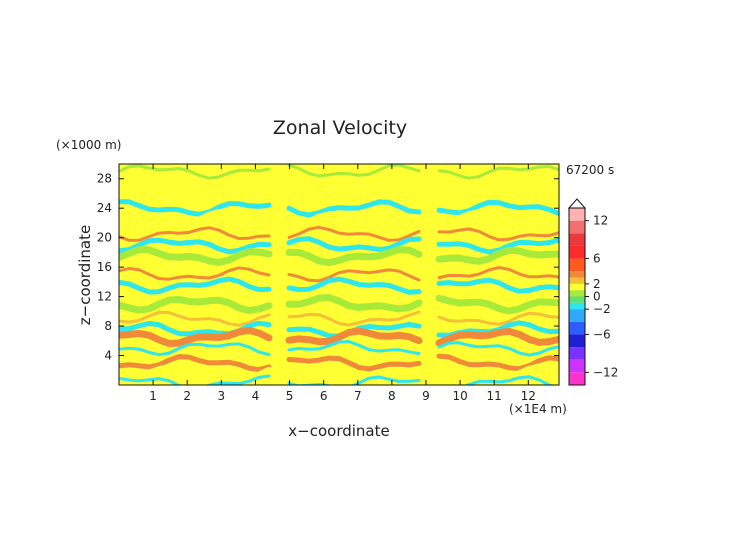 This screenshot has width=752, height=536. What do you see at coordinates (222, 396) in the screenshot?
I see `x-tick-label: 3` at bounding box center [222, 396].